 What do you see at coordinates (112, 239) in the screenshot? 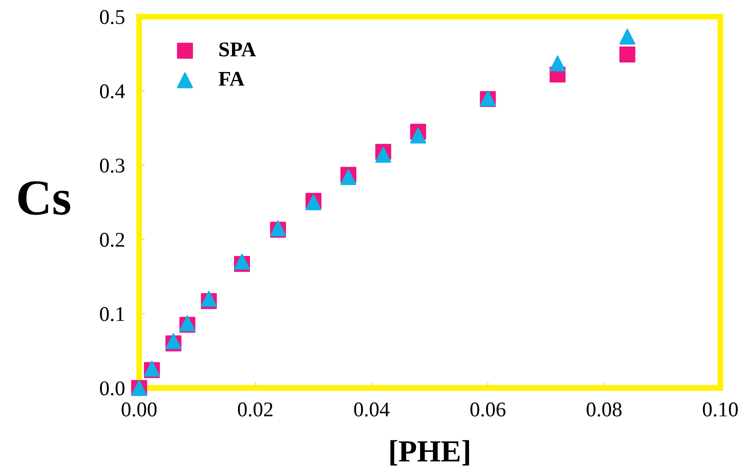
I see `y-tick-label: 0.2` at bounding box center [112, 239].